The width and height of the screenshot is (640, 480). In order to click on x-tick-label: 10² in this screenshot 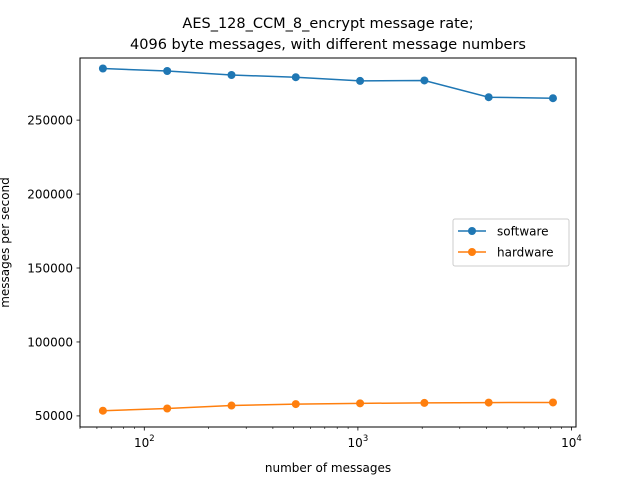, I will do `click(144, 442)`.